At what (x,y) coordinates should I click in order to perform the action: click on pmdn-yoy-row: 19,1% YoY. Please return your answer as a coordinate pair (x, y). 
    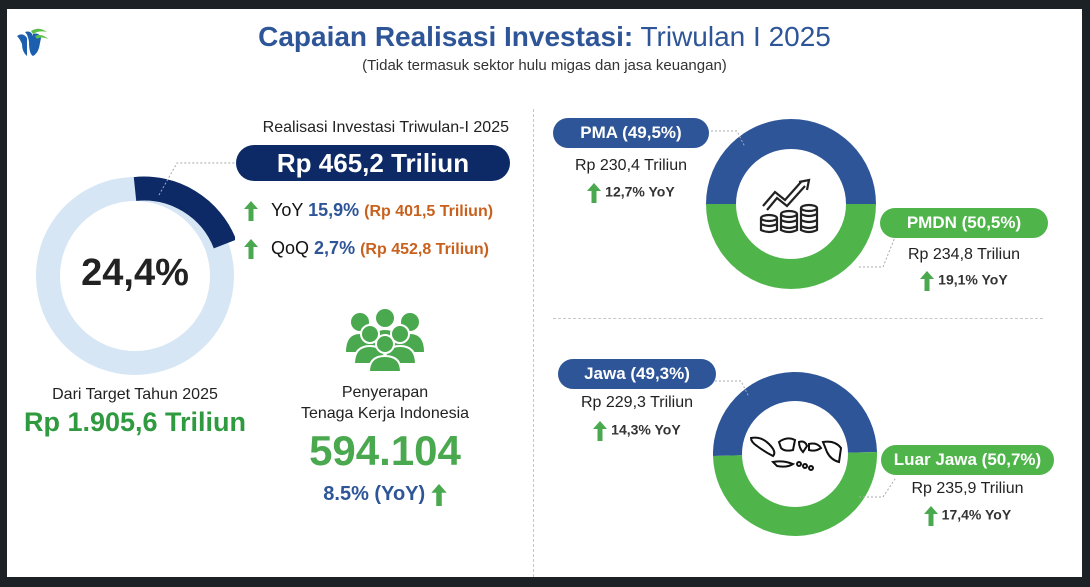
    Looking at the image, I should click on (964, 281).